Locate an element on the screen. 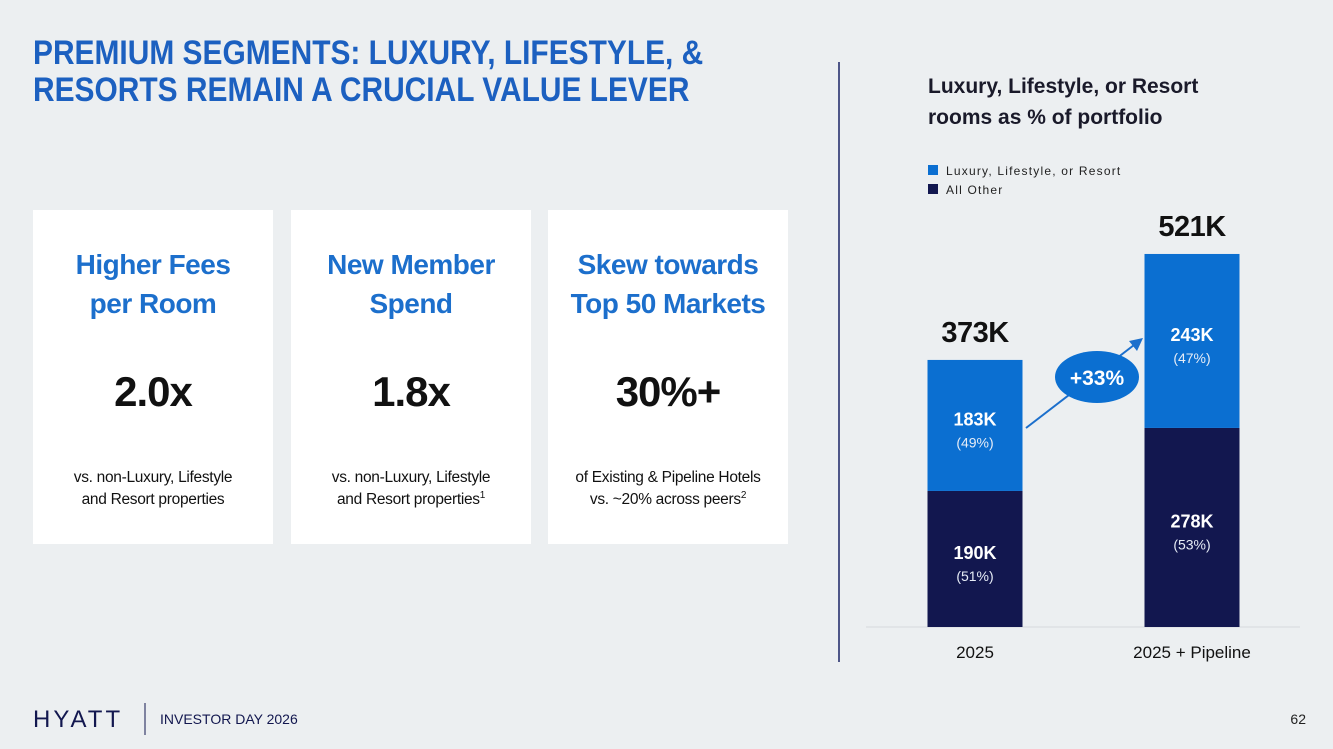  share-label: (49%) is located at coordinates (974, 442).